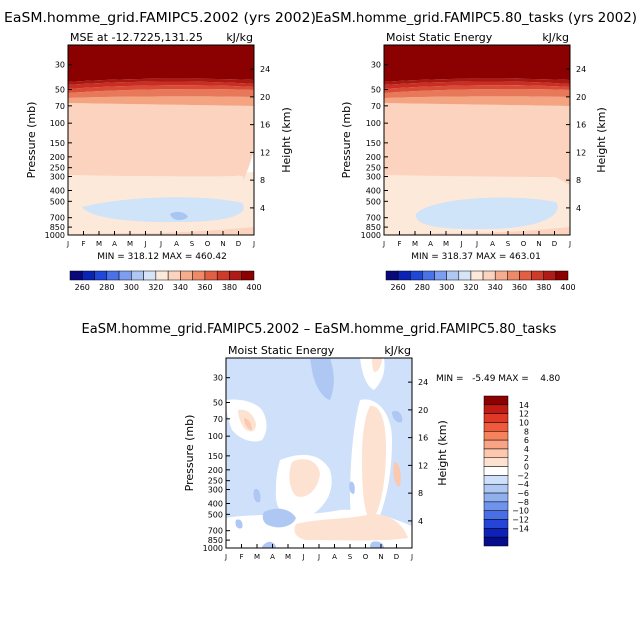 This screenshot has height=640, width=640. Describe the element at coordinates (286, 140) in the screenshot. I see `panel-left-y2-label: Height (km)` at that location.